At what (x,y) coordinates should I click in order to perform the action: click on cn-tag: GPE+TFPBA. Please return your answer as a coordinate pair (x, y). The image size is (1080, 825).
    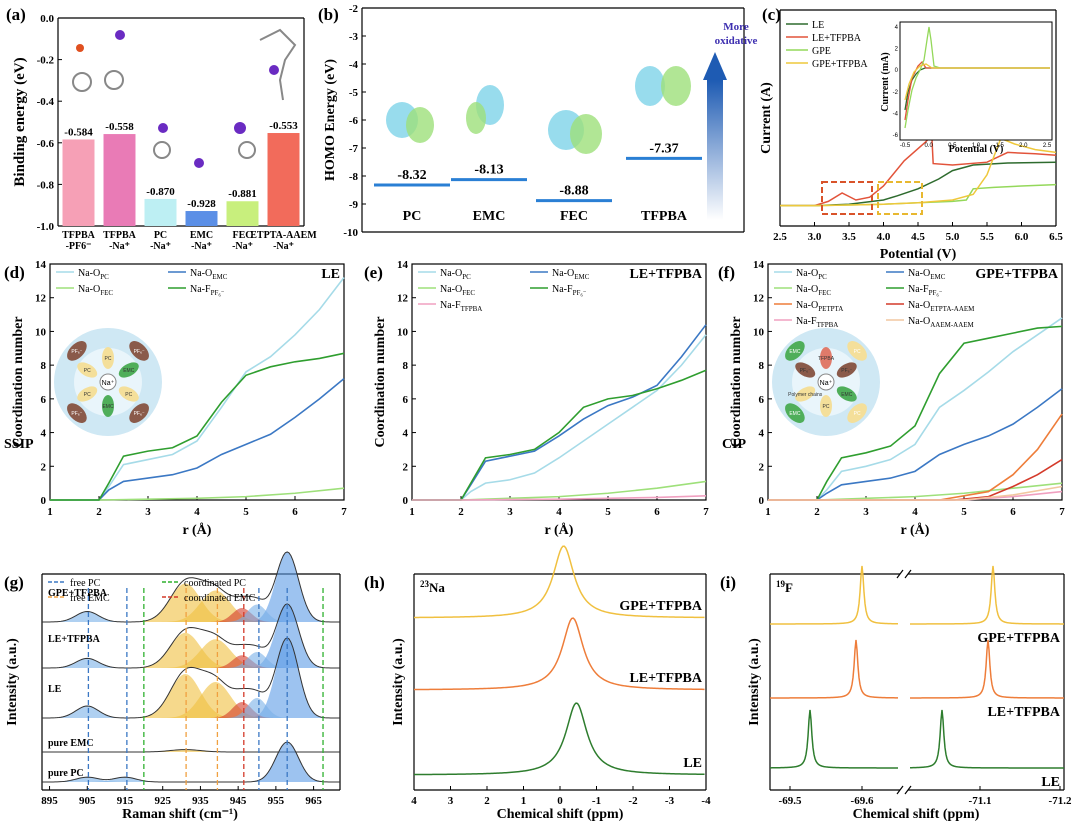
    Looking at the image, I should click on (1017, 274).